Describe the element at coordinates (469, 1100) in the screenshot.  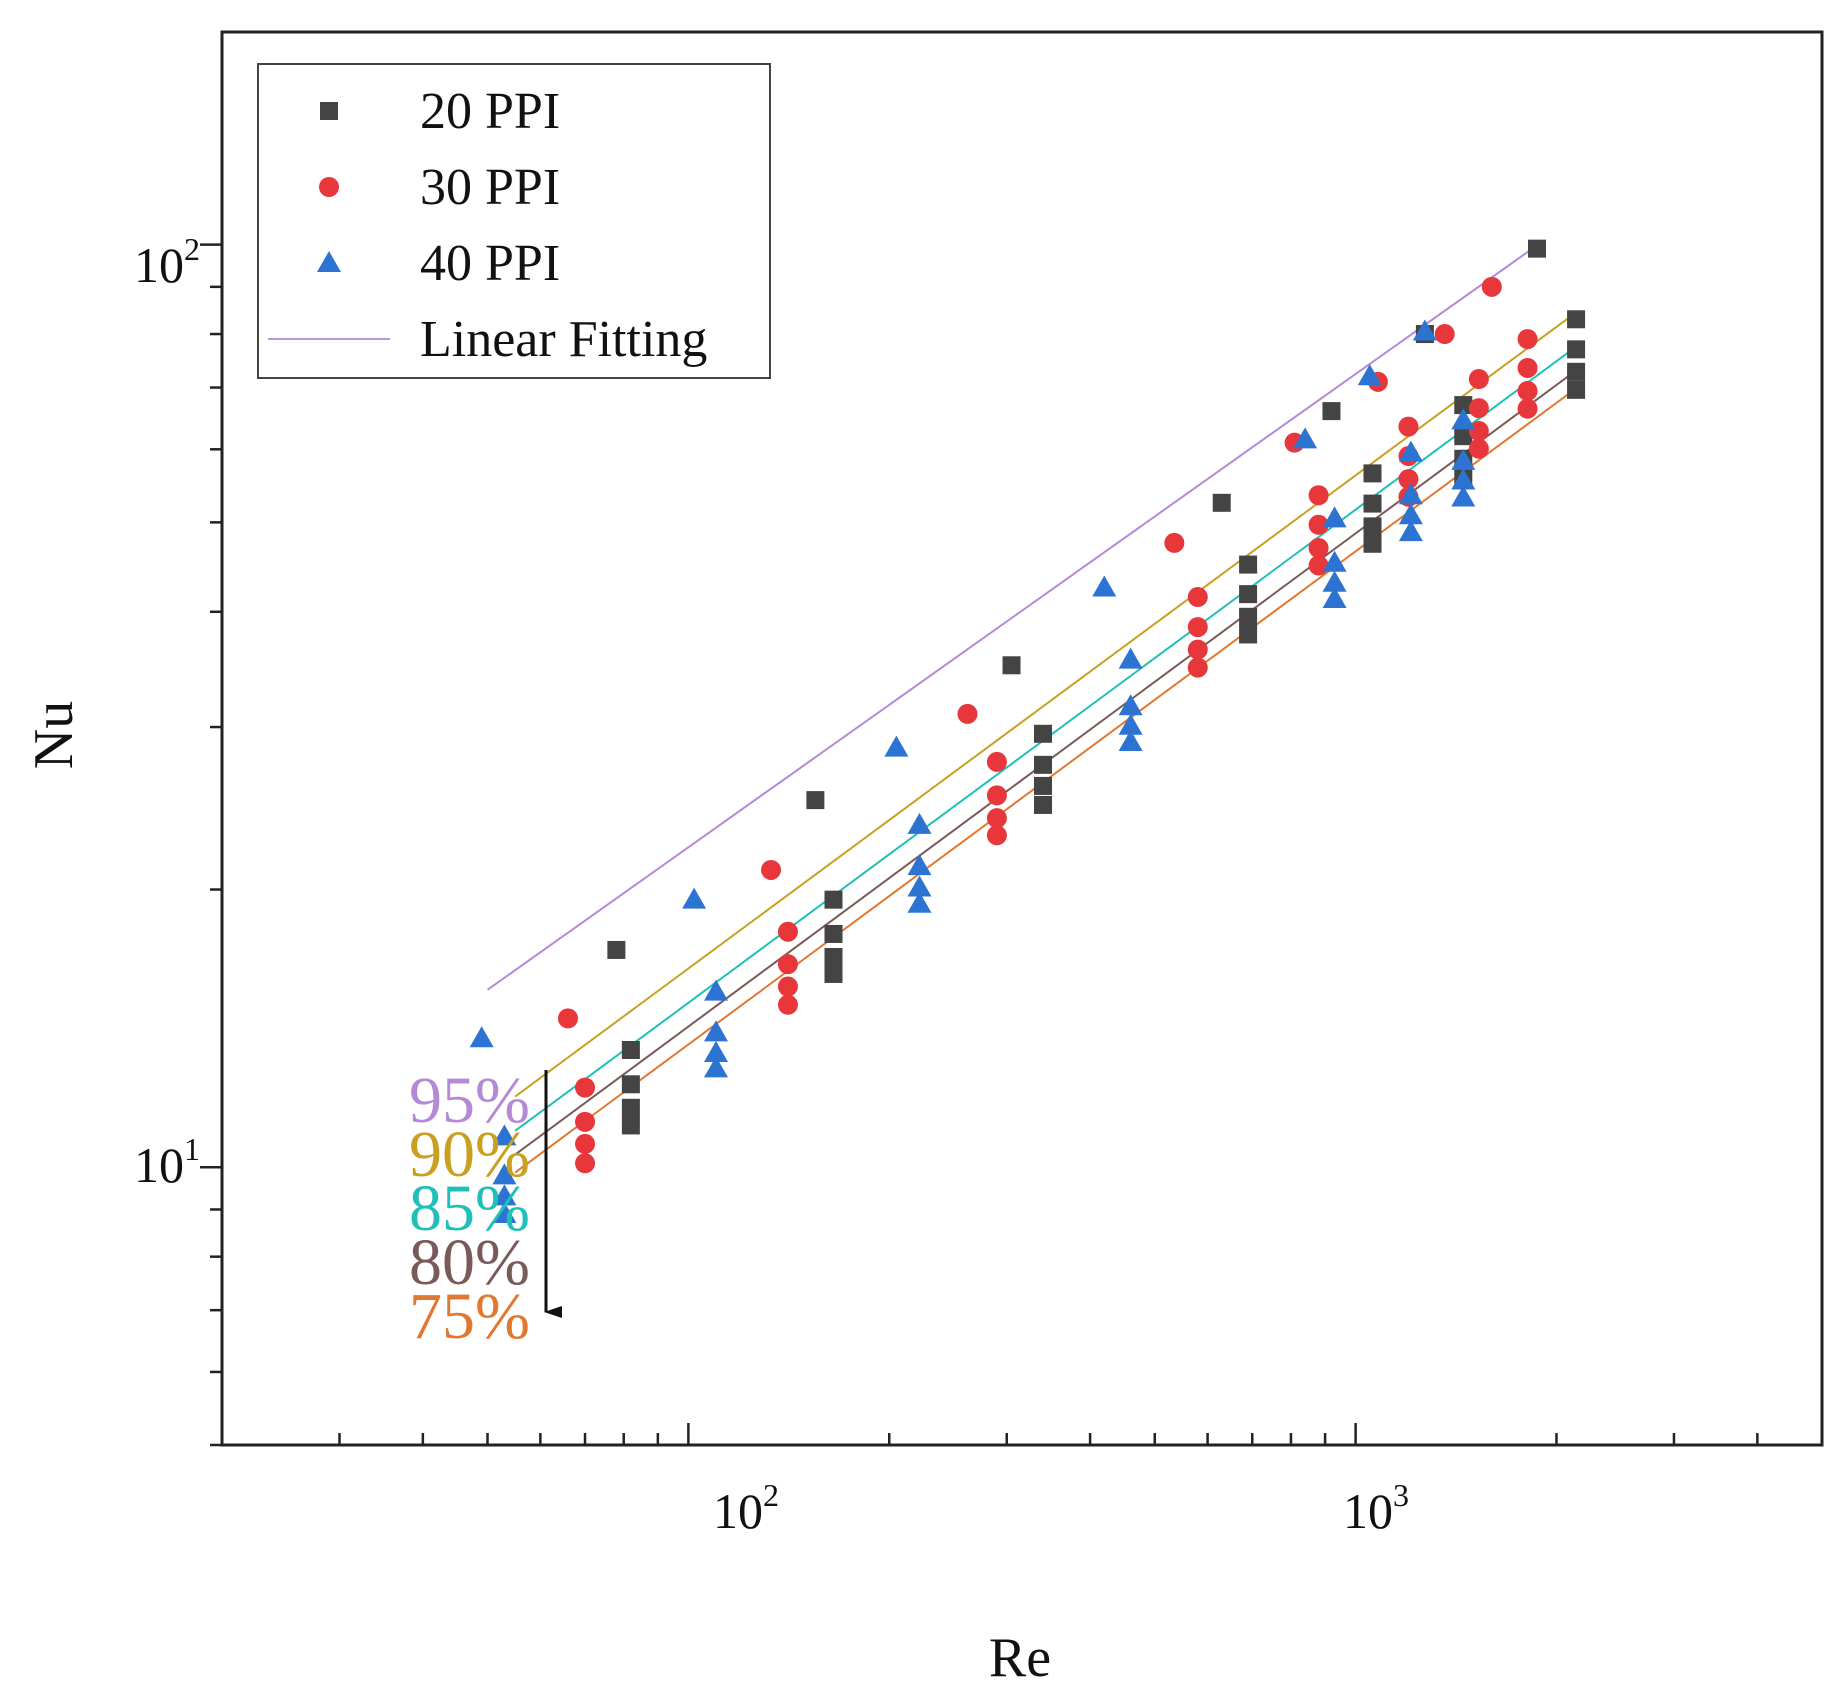
I see `porosity-label-95: 95%` at that location.